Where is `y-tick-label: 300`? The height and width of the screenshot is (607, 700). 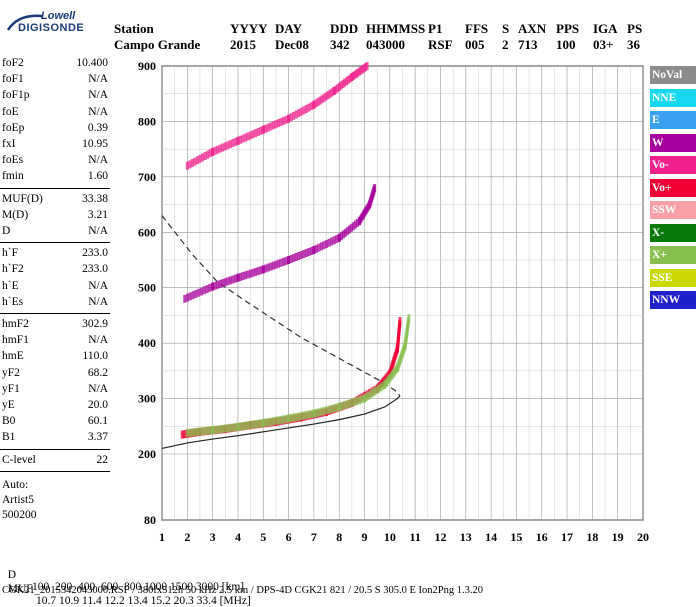
y-tick-label: 300 is located at coordinates (147, 399).